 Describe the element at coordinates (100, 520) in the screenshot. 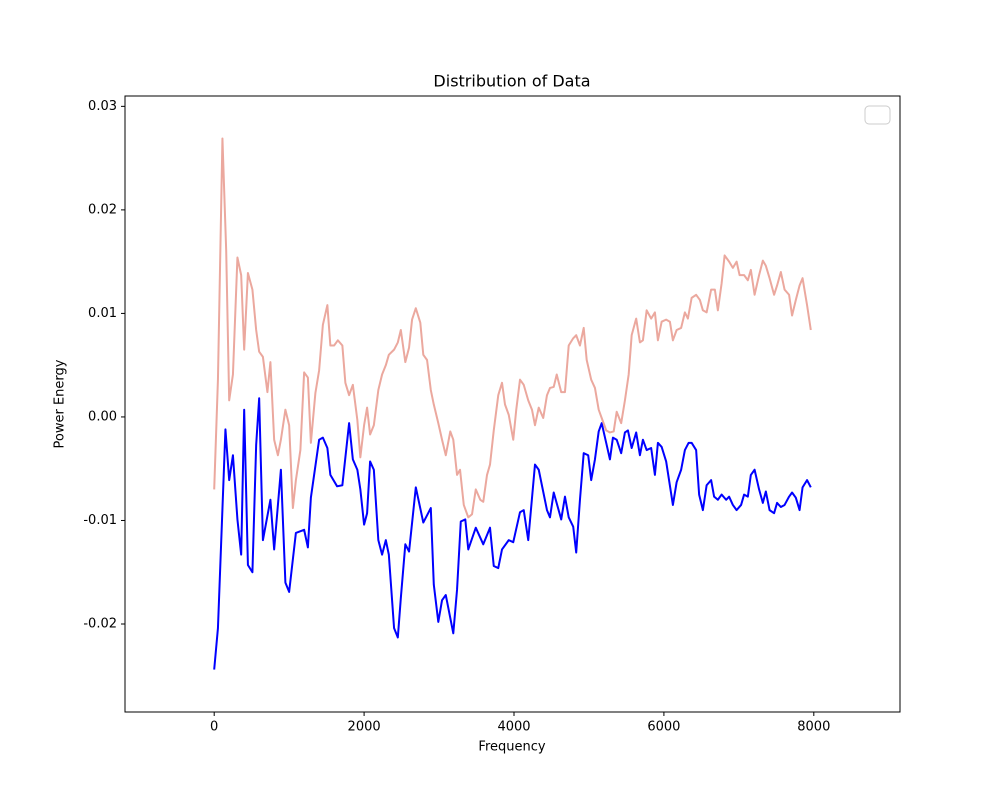

I see `y-tick-label: -0.01` at that location.